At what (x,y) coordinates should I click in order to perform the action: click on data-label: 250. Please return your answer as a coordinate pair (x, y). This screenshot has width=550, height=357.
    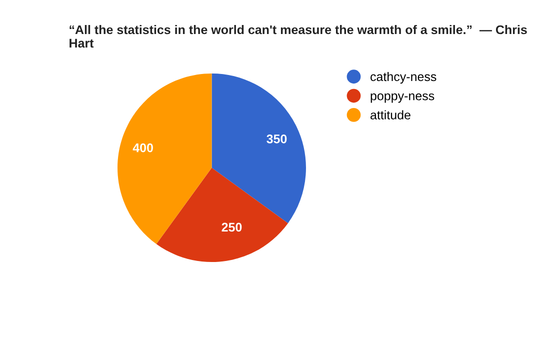
    Looking at the image, I should click on (232, 227).